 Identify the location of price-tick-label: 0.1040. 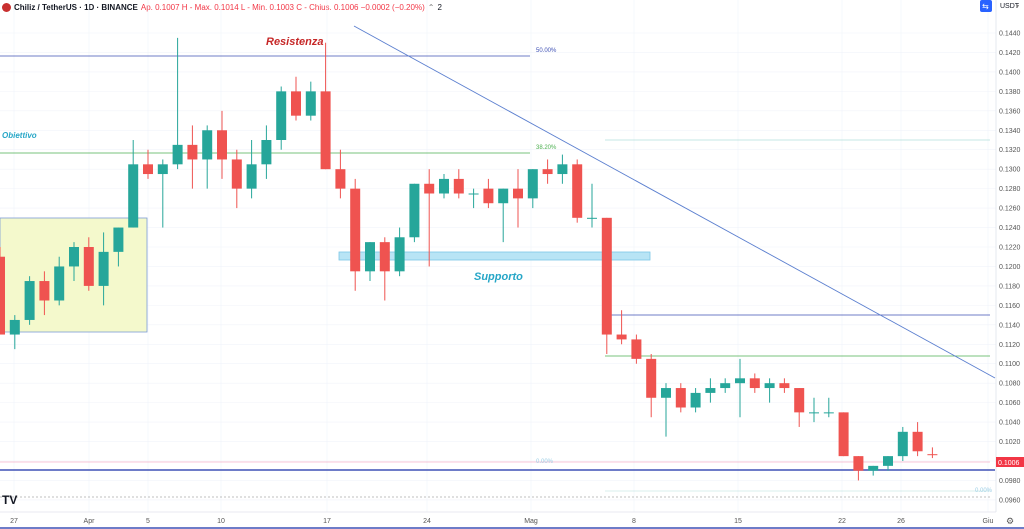
(1010, 423).